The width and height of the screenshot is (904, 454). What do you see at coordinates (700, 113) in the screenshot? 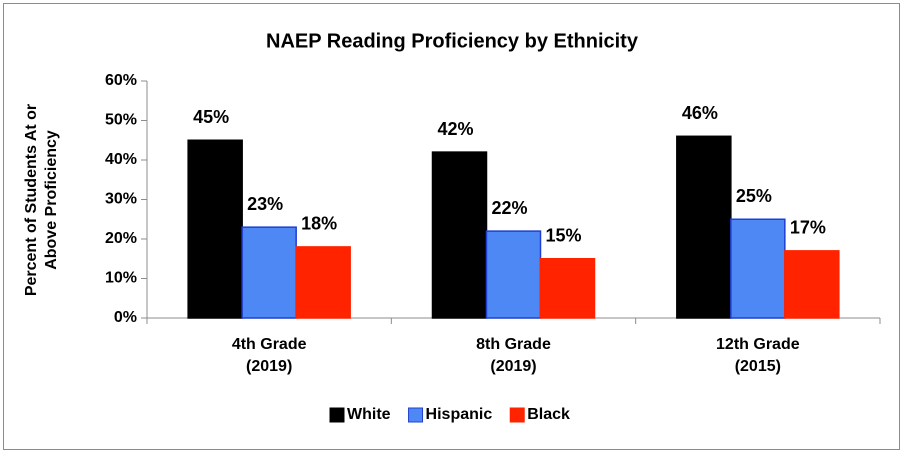
I see `value-label: 46%` at bounding box center [700, 113].